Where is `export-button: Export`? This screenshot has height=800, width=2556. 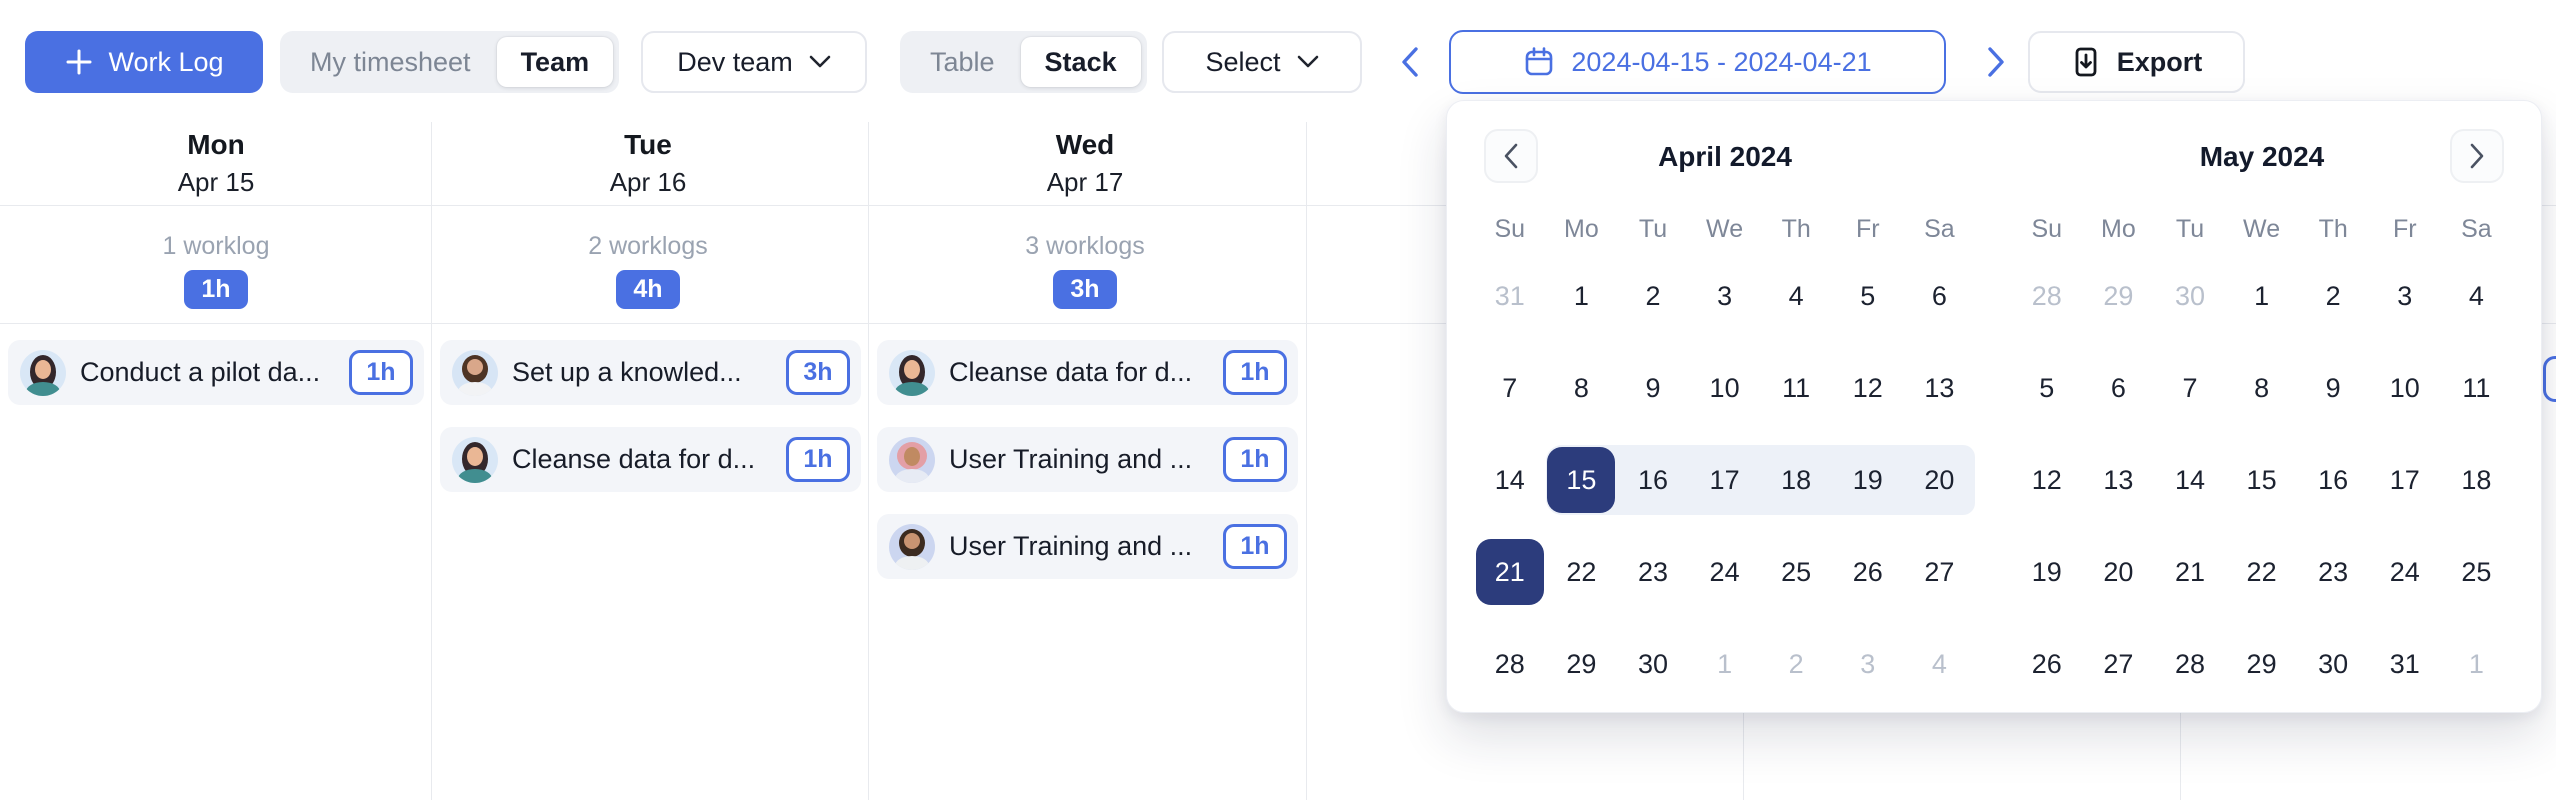 export-button: Export is located at coordinates (2136, 62).